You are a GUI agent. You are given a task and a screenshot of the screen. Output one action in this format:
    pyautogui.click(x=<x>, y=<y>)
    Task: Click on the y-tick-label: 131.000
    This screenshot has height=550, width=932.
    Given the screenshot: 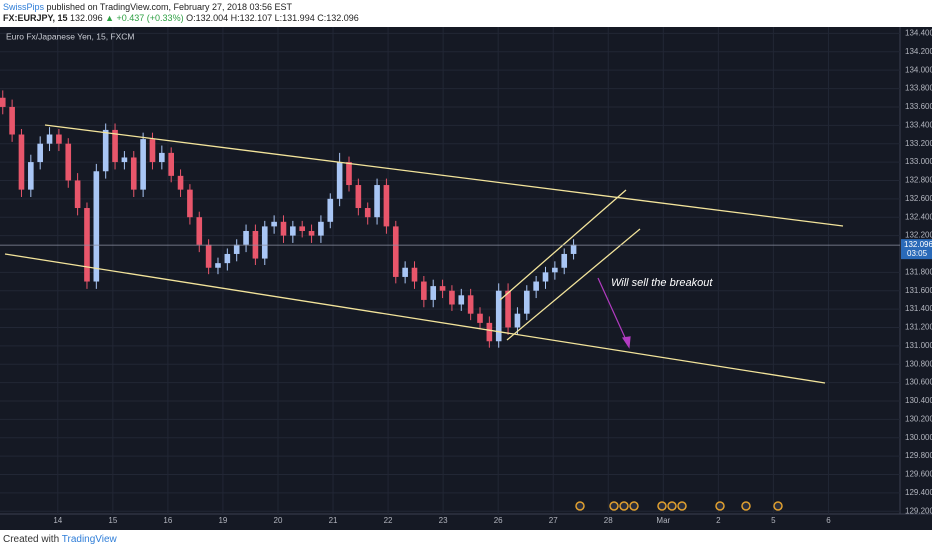 What is the action you would take?
    pyautogui.click(x=918, y=345)
    